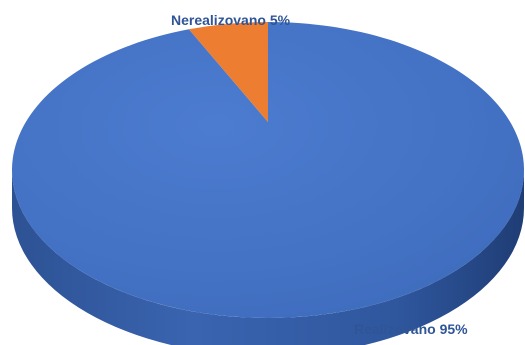 The width and height of the screenshot is (525, 345). I want to click on slice-label-realizovano: Realizovano 95%, so click(411, 329).